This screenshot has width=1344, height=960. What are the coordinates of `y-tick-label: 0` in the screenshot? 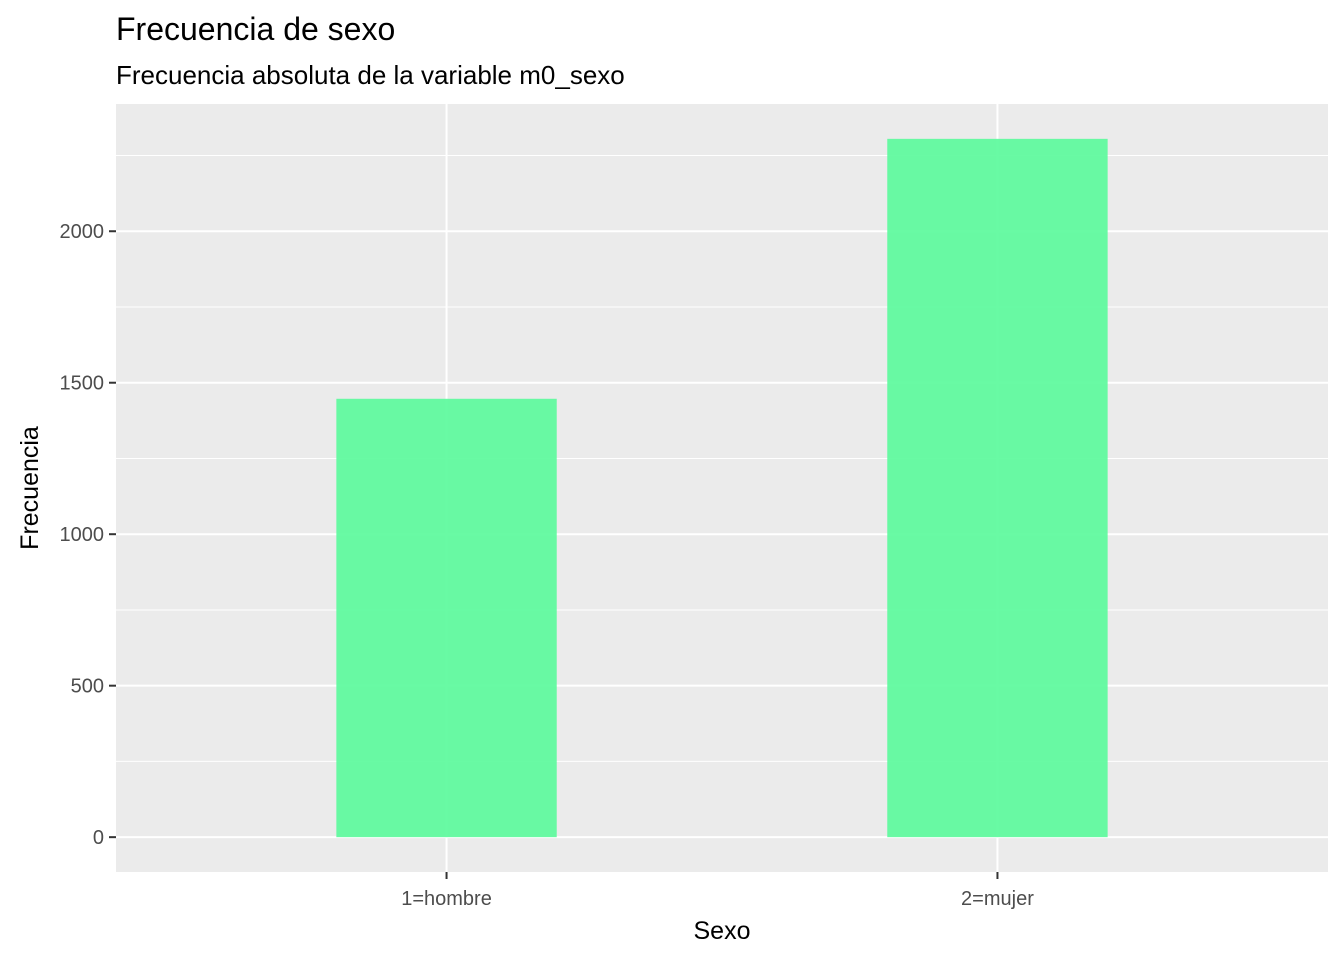 It's located at (98, 838).